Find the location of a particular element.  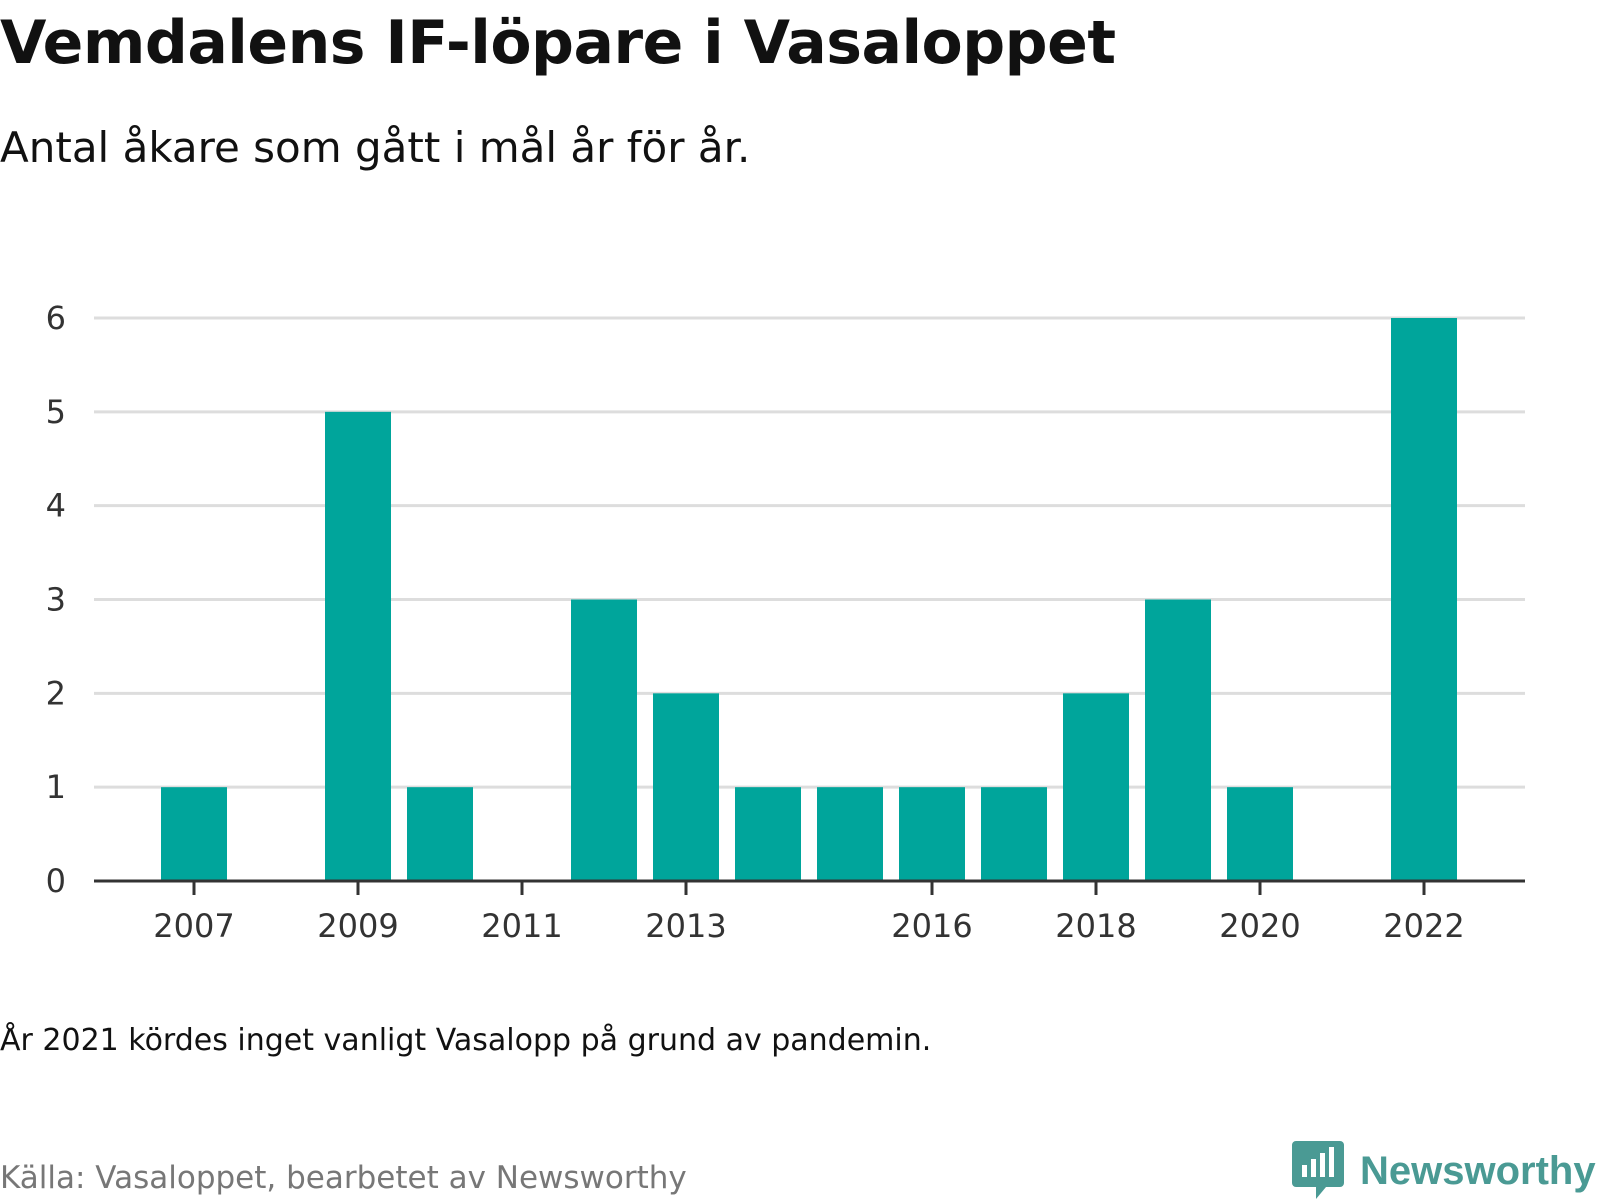

brand-logo: Newsworthy is located at coordinates (1444, 1171).